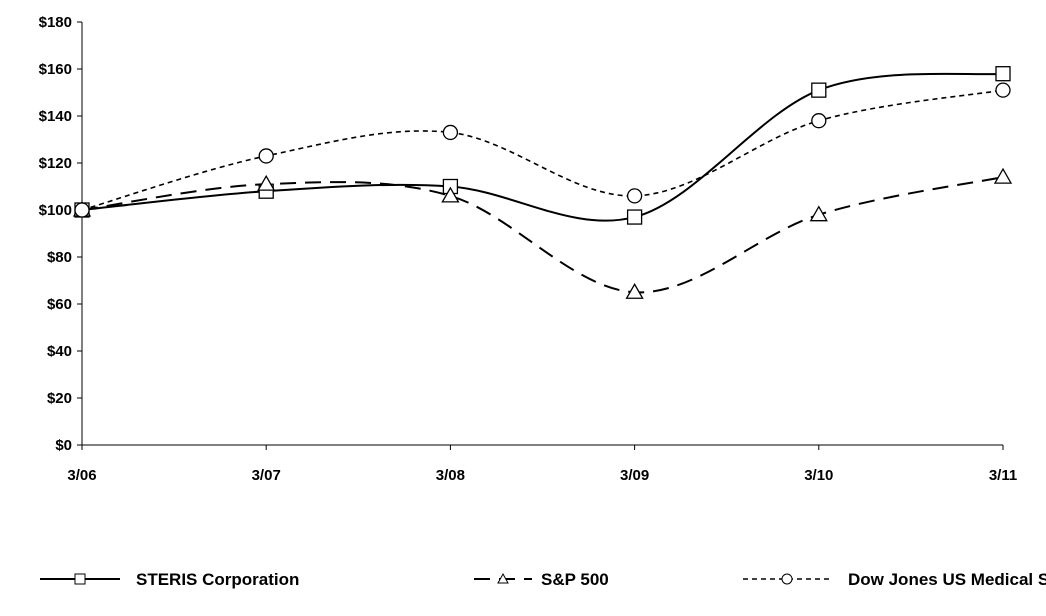  What do you see at coordinates (450, 475) in the screenshot?
I see `x-tick-label: 3/08` at bounding box center [450, 475].